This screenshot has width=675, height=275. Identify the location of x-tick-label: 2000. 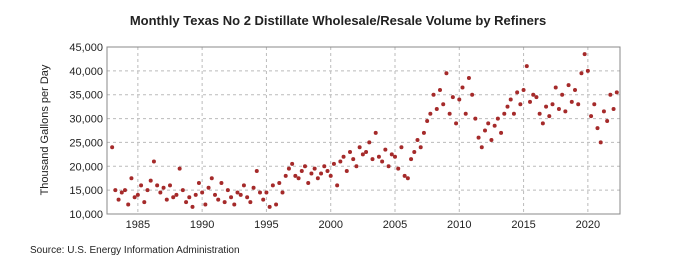
(330, 225).